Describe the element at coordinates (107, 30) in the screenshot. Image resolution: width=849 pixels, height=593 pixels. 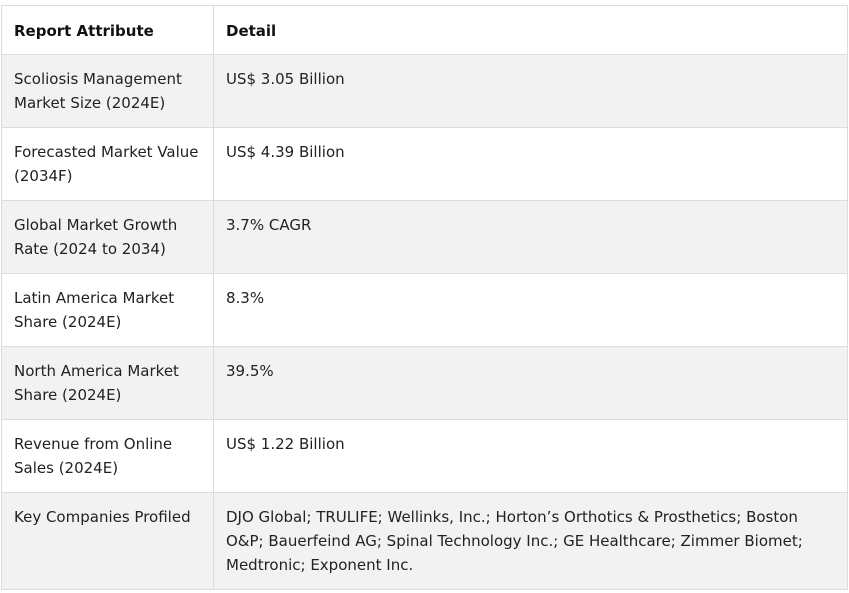
I see `header-report-attribute: Report Attribute` at that location.